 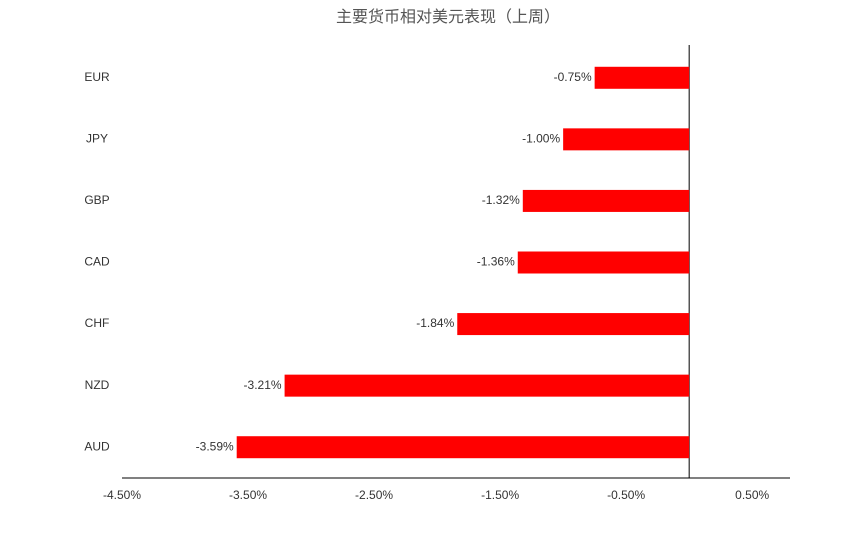 What do you see at coordinates (97, 262) in the screenshot?
I see `y-tick-label: CAD` at bounding box center [97, 262].